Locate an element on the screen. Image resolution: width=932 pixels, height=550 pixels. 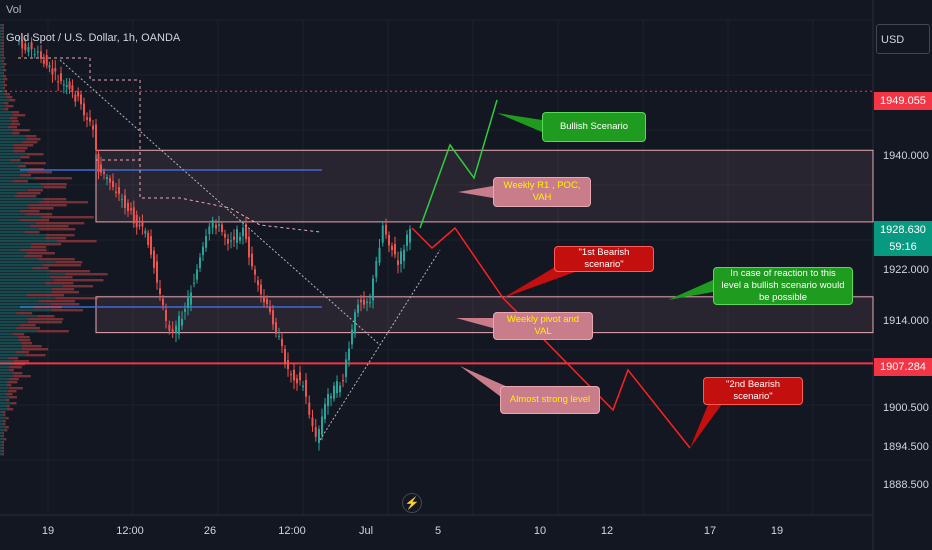
callout-weekly-r1: Weekly R1 , POC, VAH is located at coordinates (542, 192).